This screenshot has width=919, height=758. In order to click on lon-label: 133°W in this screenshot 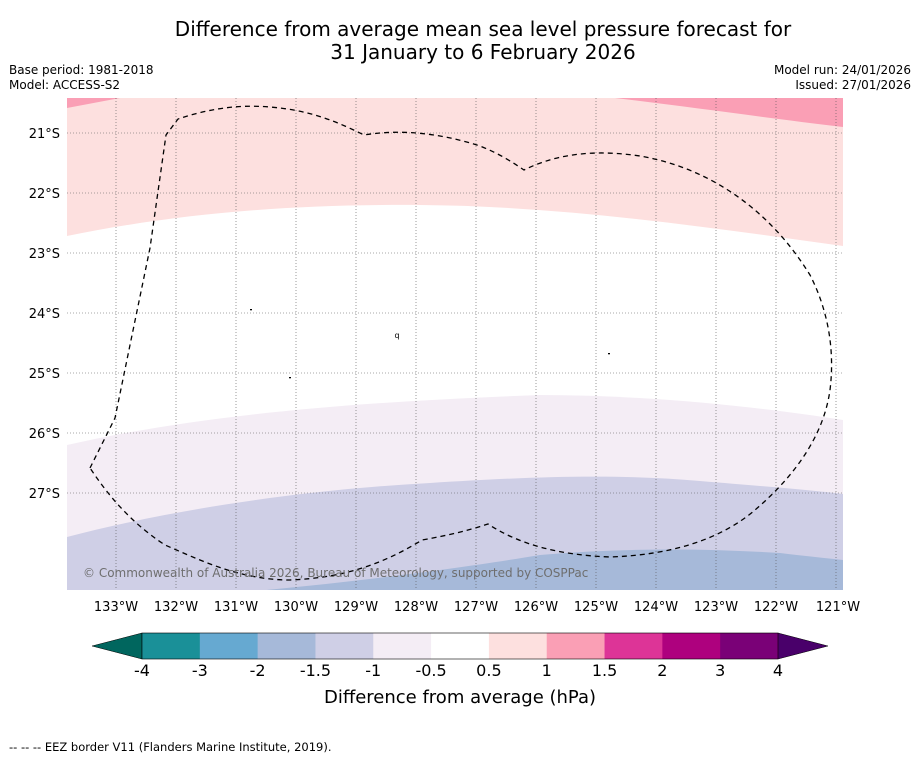, I will do `click(116, 607)`.